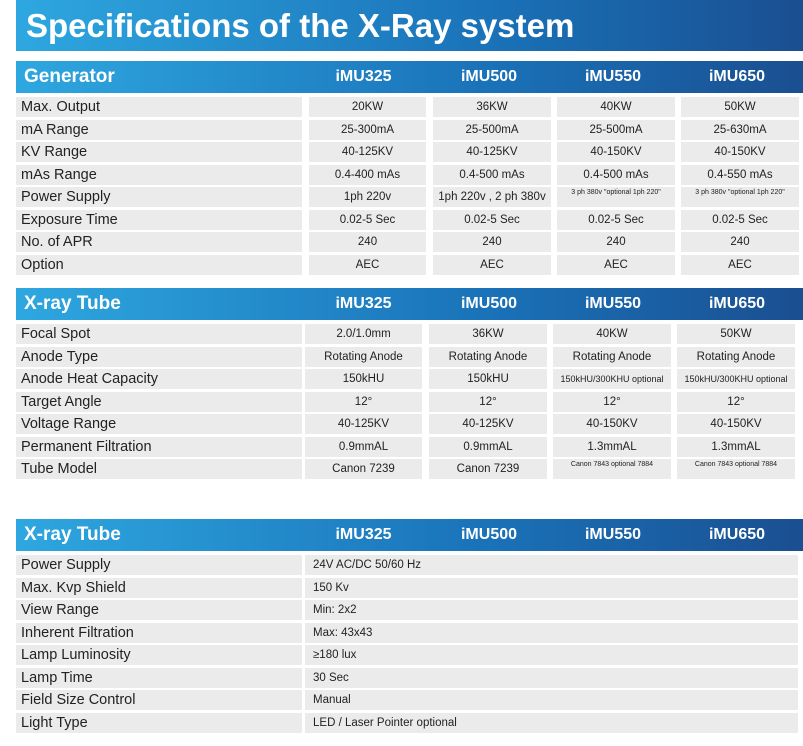 The width and height of the screenshot is (803, 746). Describe the element at coordinates (159, 632) in the screenshot. I see `row-label: Inherent Filtration` at that location.